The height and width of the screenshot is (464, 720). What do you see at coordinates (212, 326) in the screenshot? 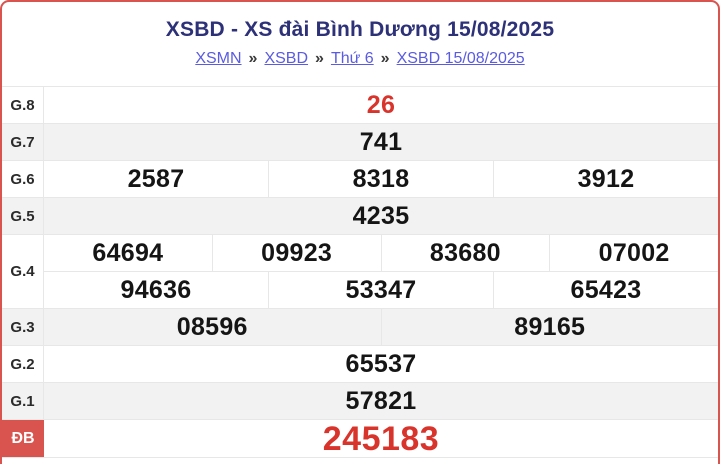
I see `prize-number: 08596` at bounding box center [212, 326].